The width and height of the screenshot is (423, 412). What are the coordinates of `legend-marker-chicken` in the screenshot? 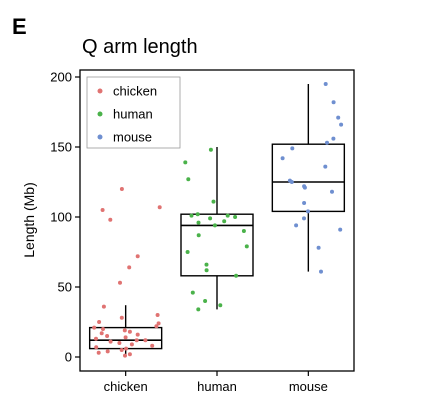 It's located at (100, 91).